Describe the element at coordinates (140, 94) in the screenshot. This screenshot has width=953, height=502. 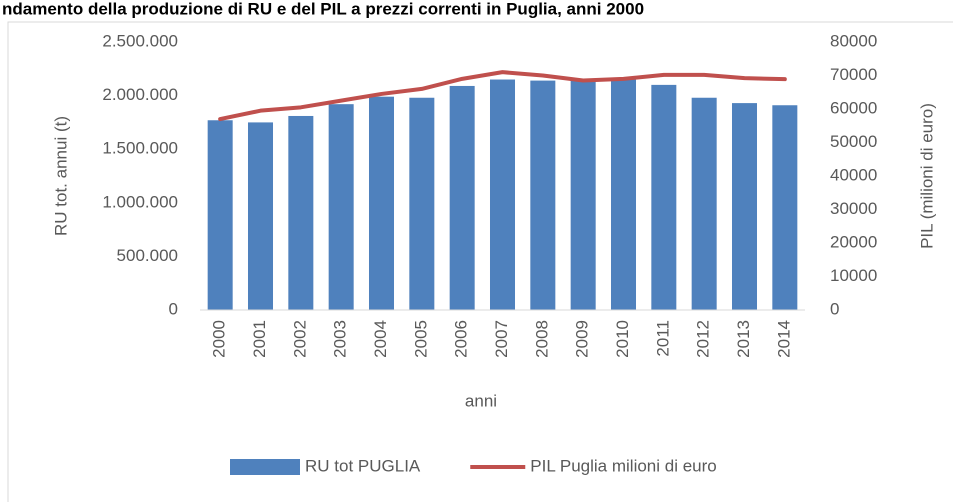
I see `y-tick-label: 2.000.000` at that location.